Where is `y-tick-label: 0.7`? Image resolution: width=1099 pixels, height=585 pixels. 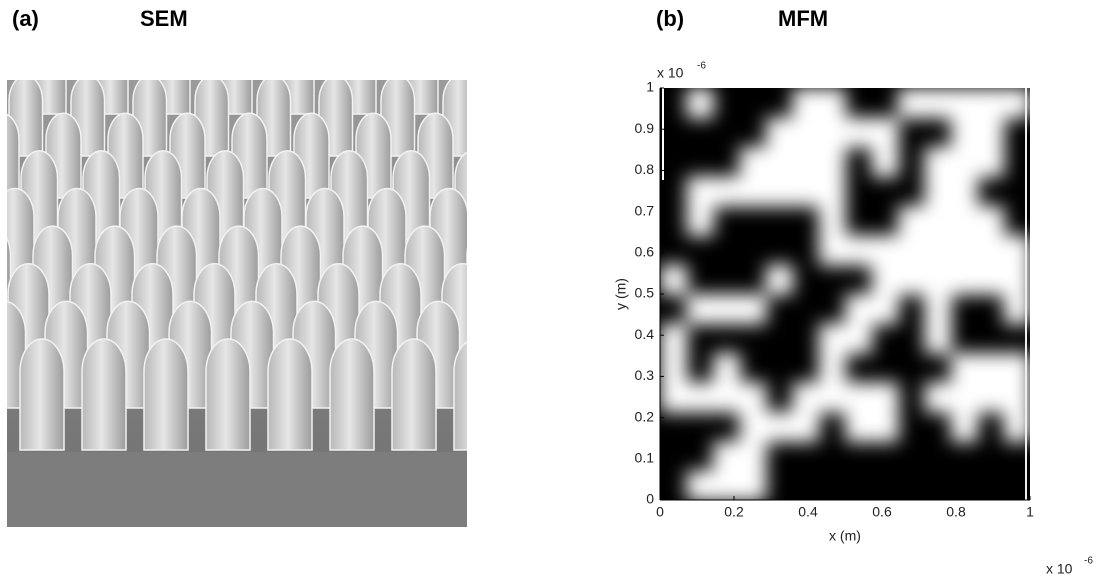
y-tick-label: 0.7 is located at coordinates (645, 210).